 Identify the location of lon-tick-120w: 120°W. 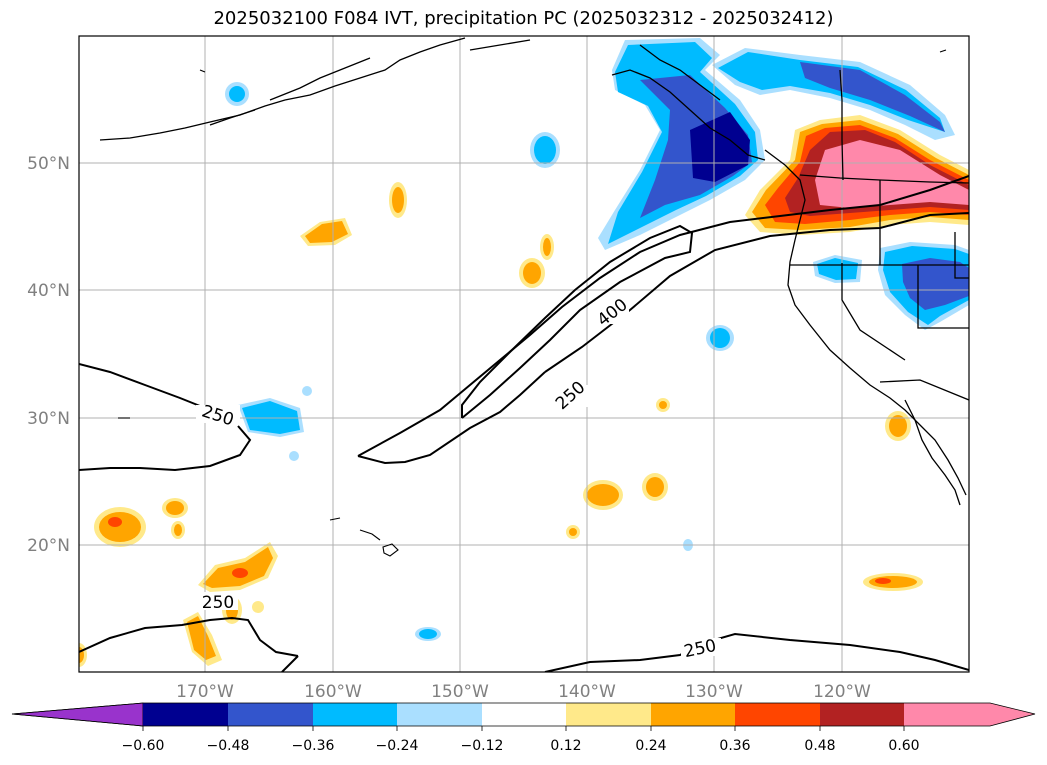
(842, 692).